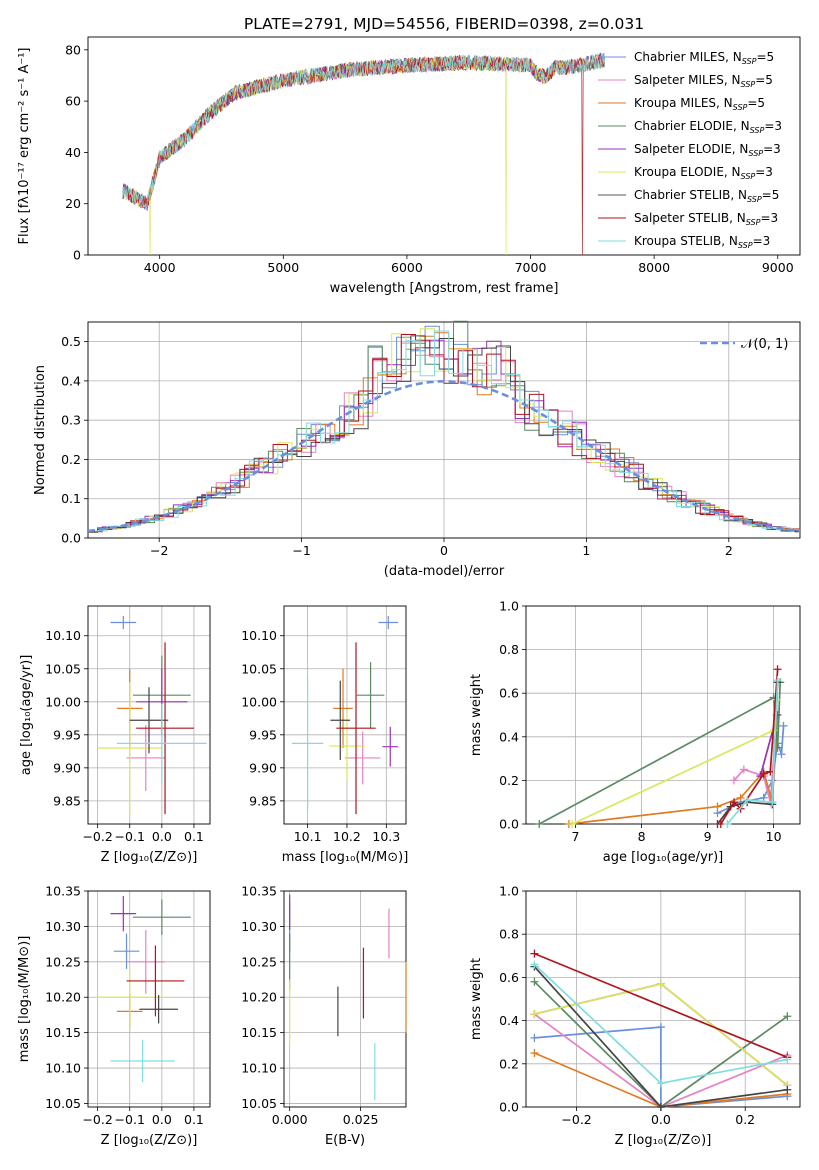 Image resolution: width=819 pixels, height=1170 pixels. I want to click on y-tick-label: 0.5, so click(71, 341).